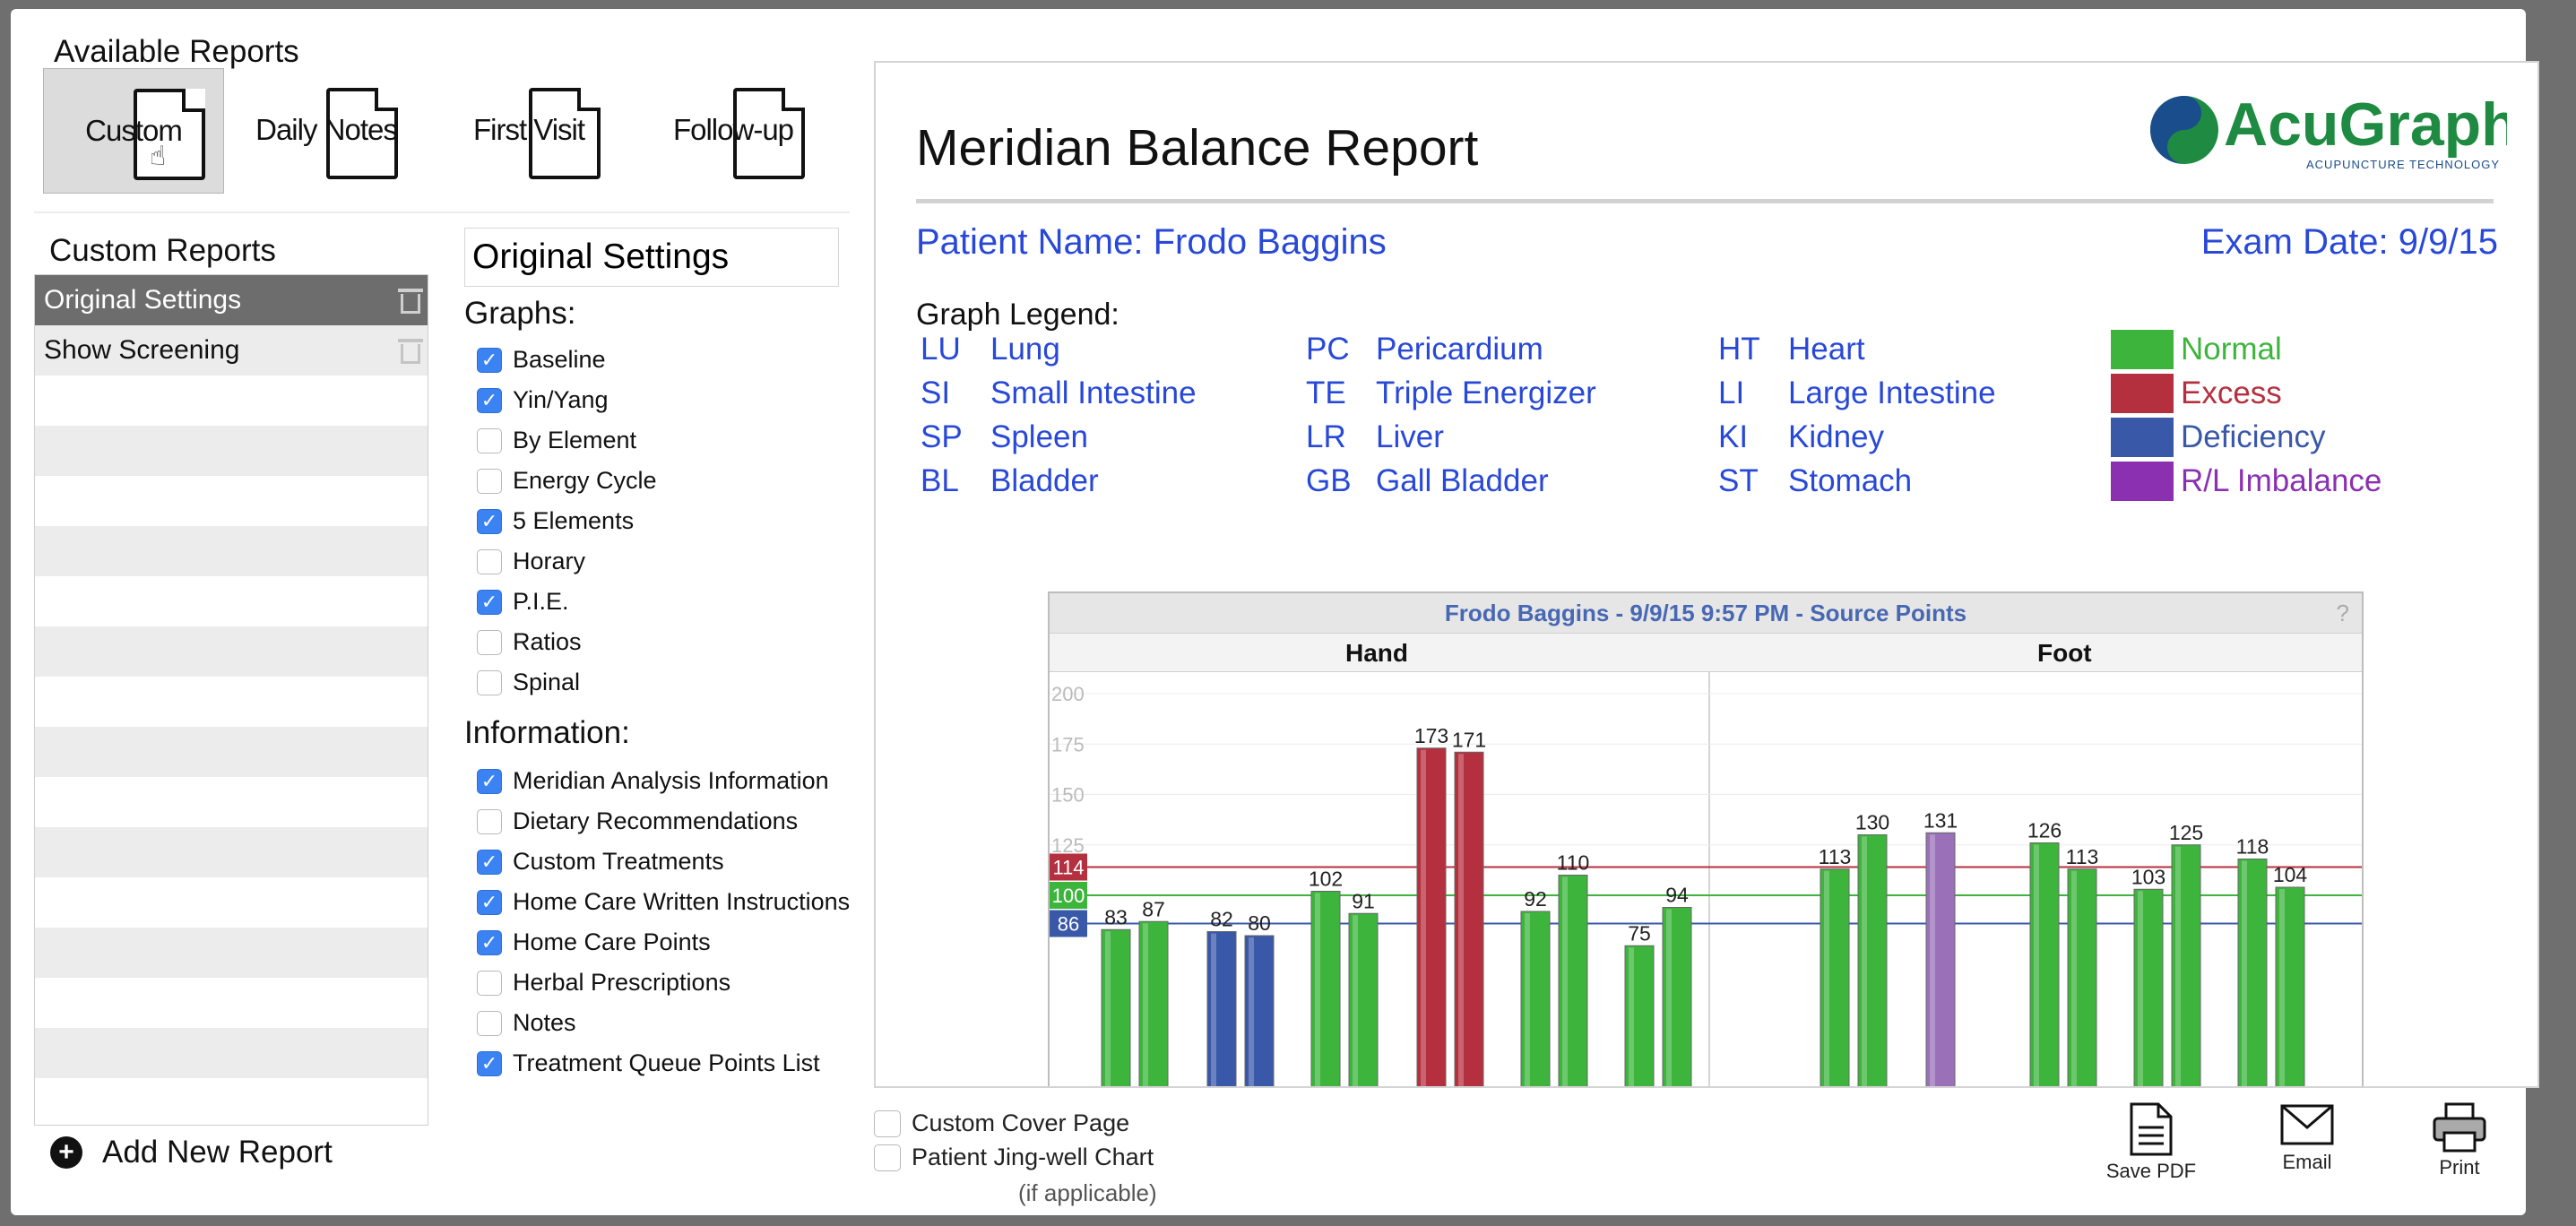  Describe the element at coordinates (1739, 349) in the screenshot. I see `legend-code: HT` at that location.